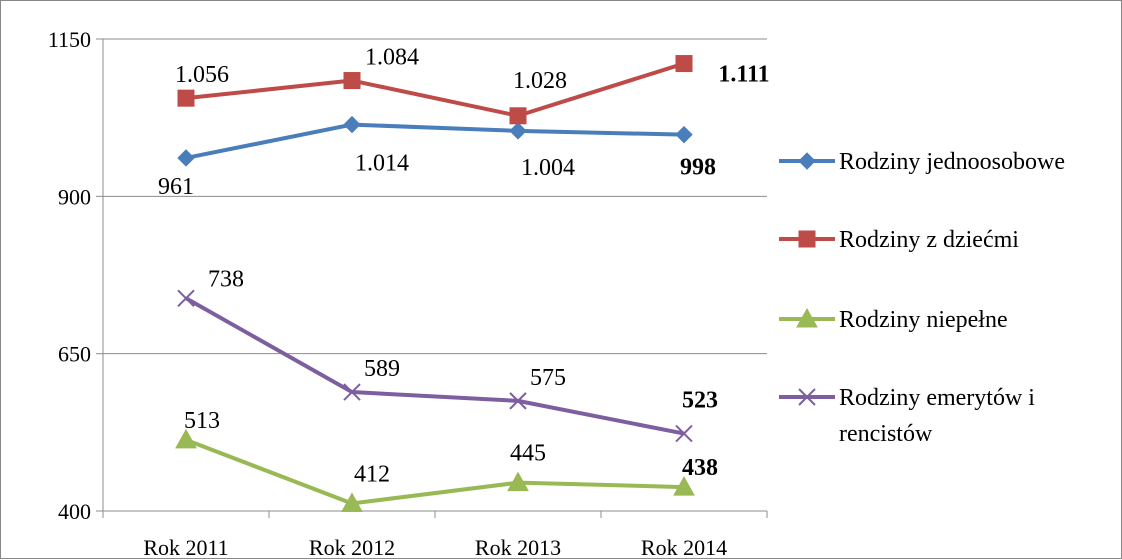 This screenshot has width=1122, height=560. I want to click on data-label: 961, so click(176, 187).